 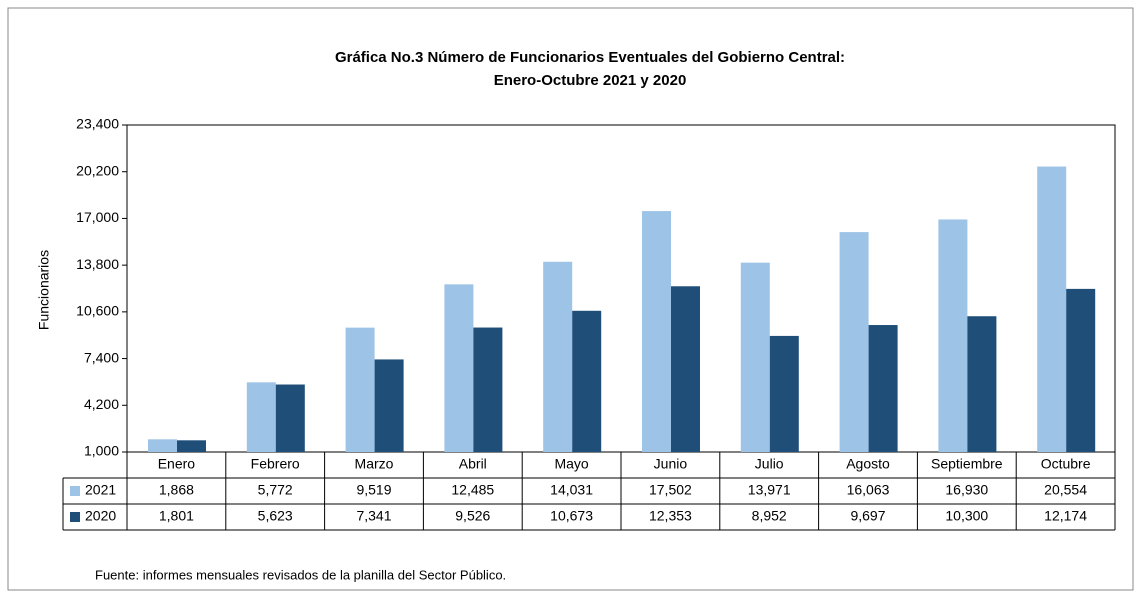 I want to click on table-cell: 20,554, so click(x=1065, y=490).